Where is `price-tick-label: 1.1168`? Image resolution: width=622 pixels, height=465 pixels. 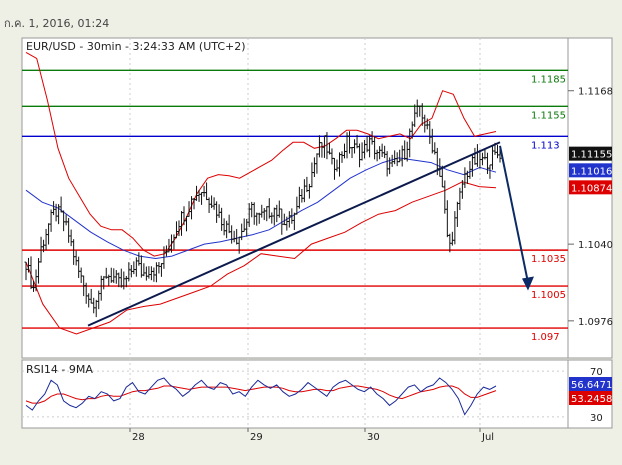 price-tick-label: 1.1168 is located at coordinates (595, 92).